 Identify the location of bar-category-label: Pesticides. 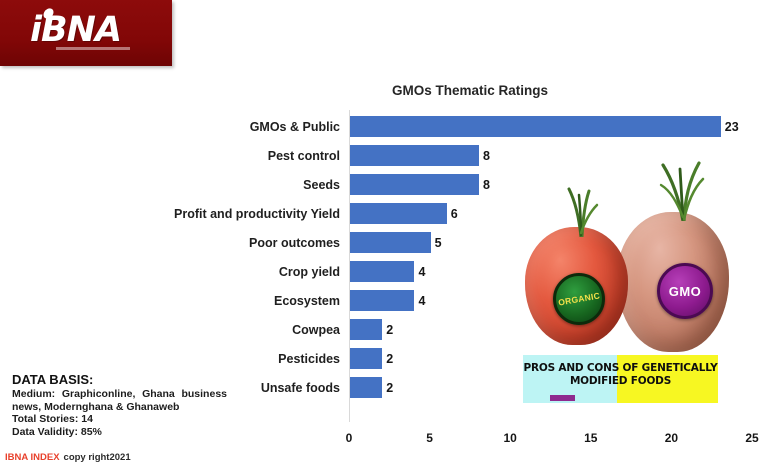
(309, 358).